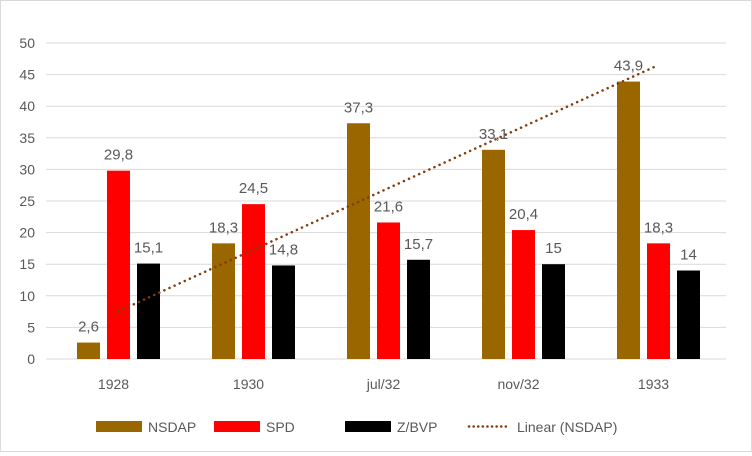 This screenshot has width=752, height=456. What do you see at coordinates (172, 427) in the screenshot?
I see `legend-label: NSDAP` at bounding box center [172, 427].